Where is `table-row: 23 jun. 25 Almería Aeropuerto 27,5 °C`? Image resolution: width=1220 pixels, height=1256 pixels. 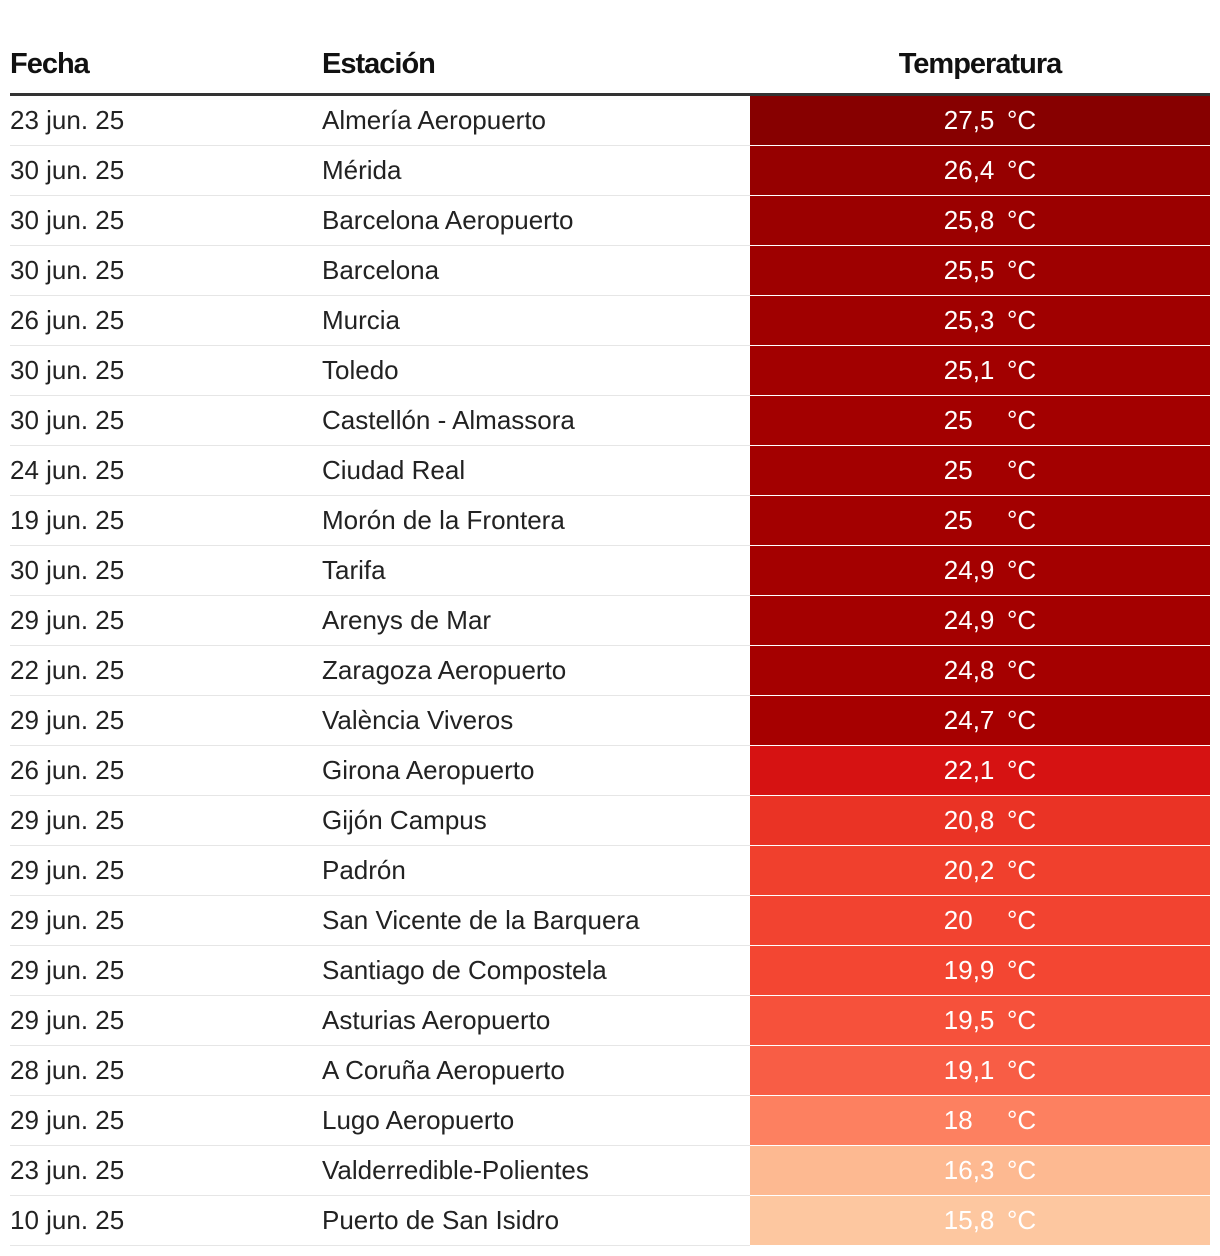
table-row: 23 jun. 25 Almería Aeropuerto 27,5 °C is located at coordinates (610, 120).